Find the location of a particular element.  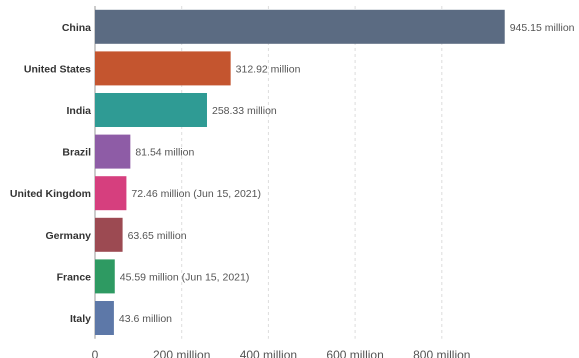

x-tick-label: 0 is located at coordinates (95, 353).